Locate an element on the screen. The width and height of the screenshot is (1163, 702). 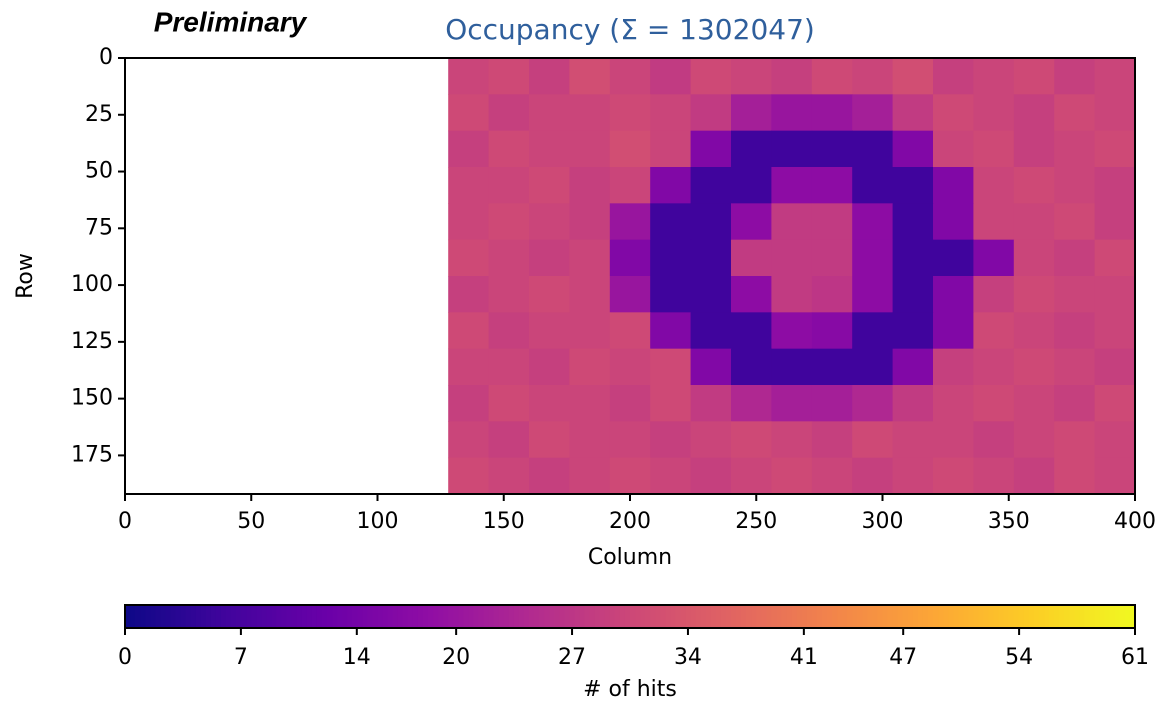
x-tick-label: 100 is located at coordinates (378, 521).